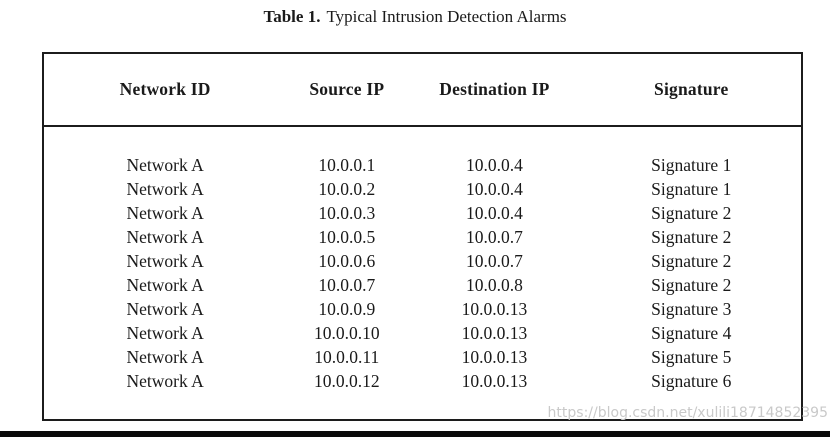 This screenshot has width=830, height=438. What do you see at coordinates (347, 285) in the screenshot?
I see `cell-source-ip: 10.0.0.7` at bounding box center [347, 285].